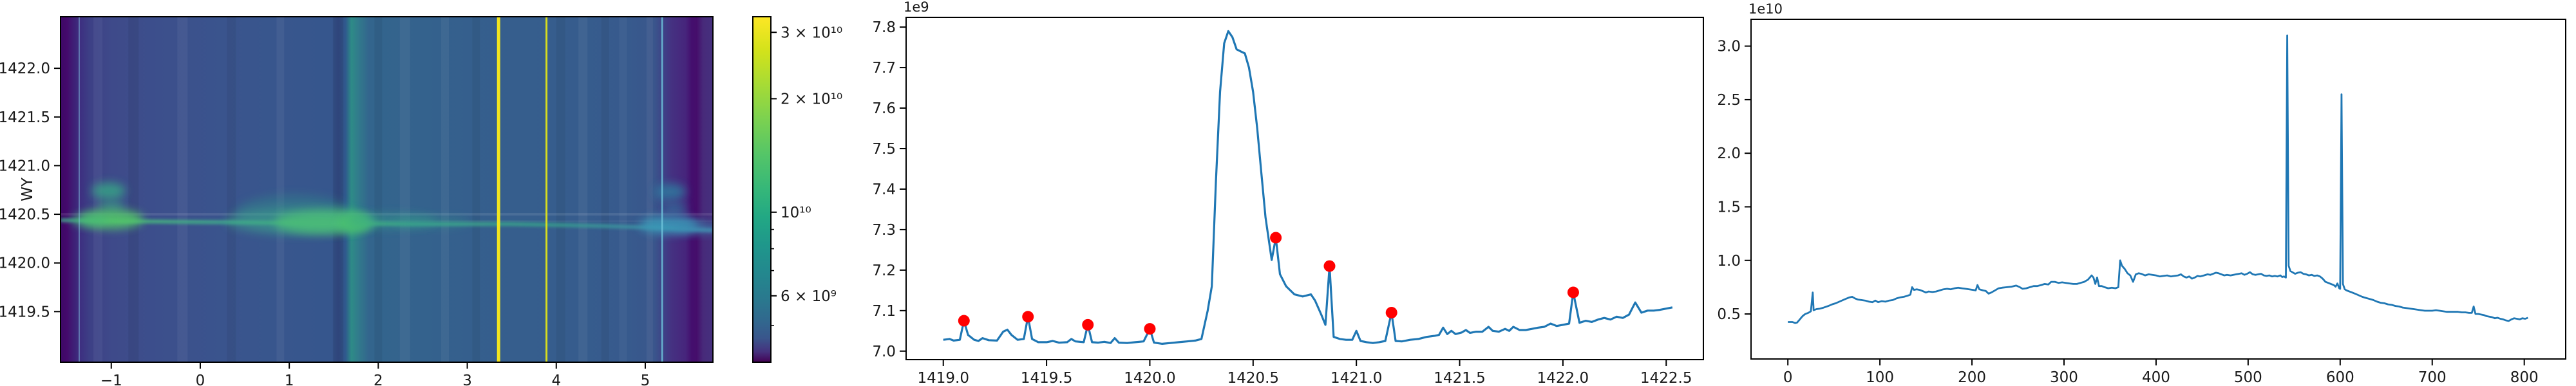 This screenshot has width=2576, height=386. Describe the element at coordinates (943, 378) in the screenshot. I see `x-tick-label: 1419.0` at that location.